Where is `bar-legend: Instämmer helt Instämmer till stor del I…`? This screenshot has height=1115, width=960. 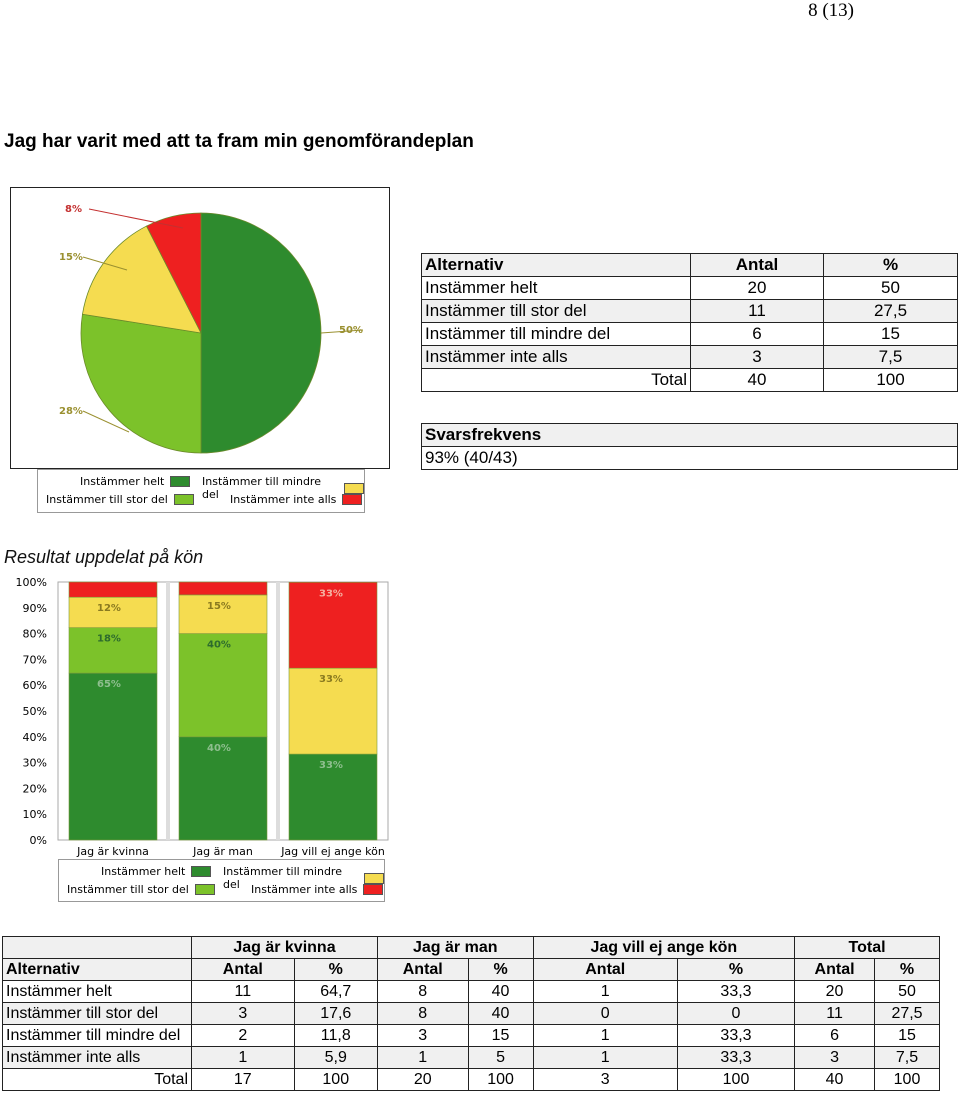 bar-legend: Instämmer helt Instämmer till stor del I… is located at coordinates (221, 880).